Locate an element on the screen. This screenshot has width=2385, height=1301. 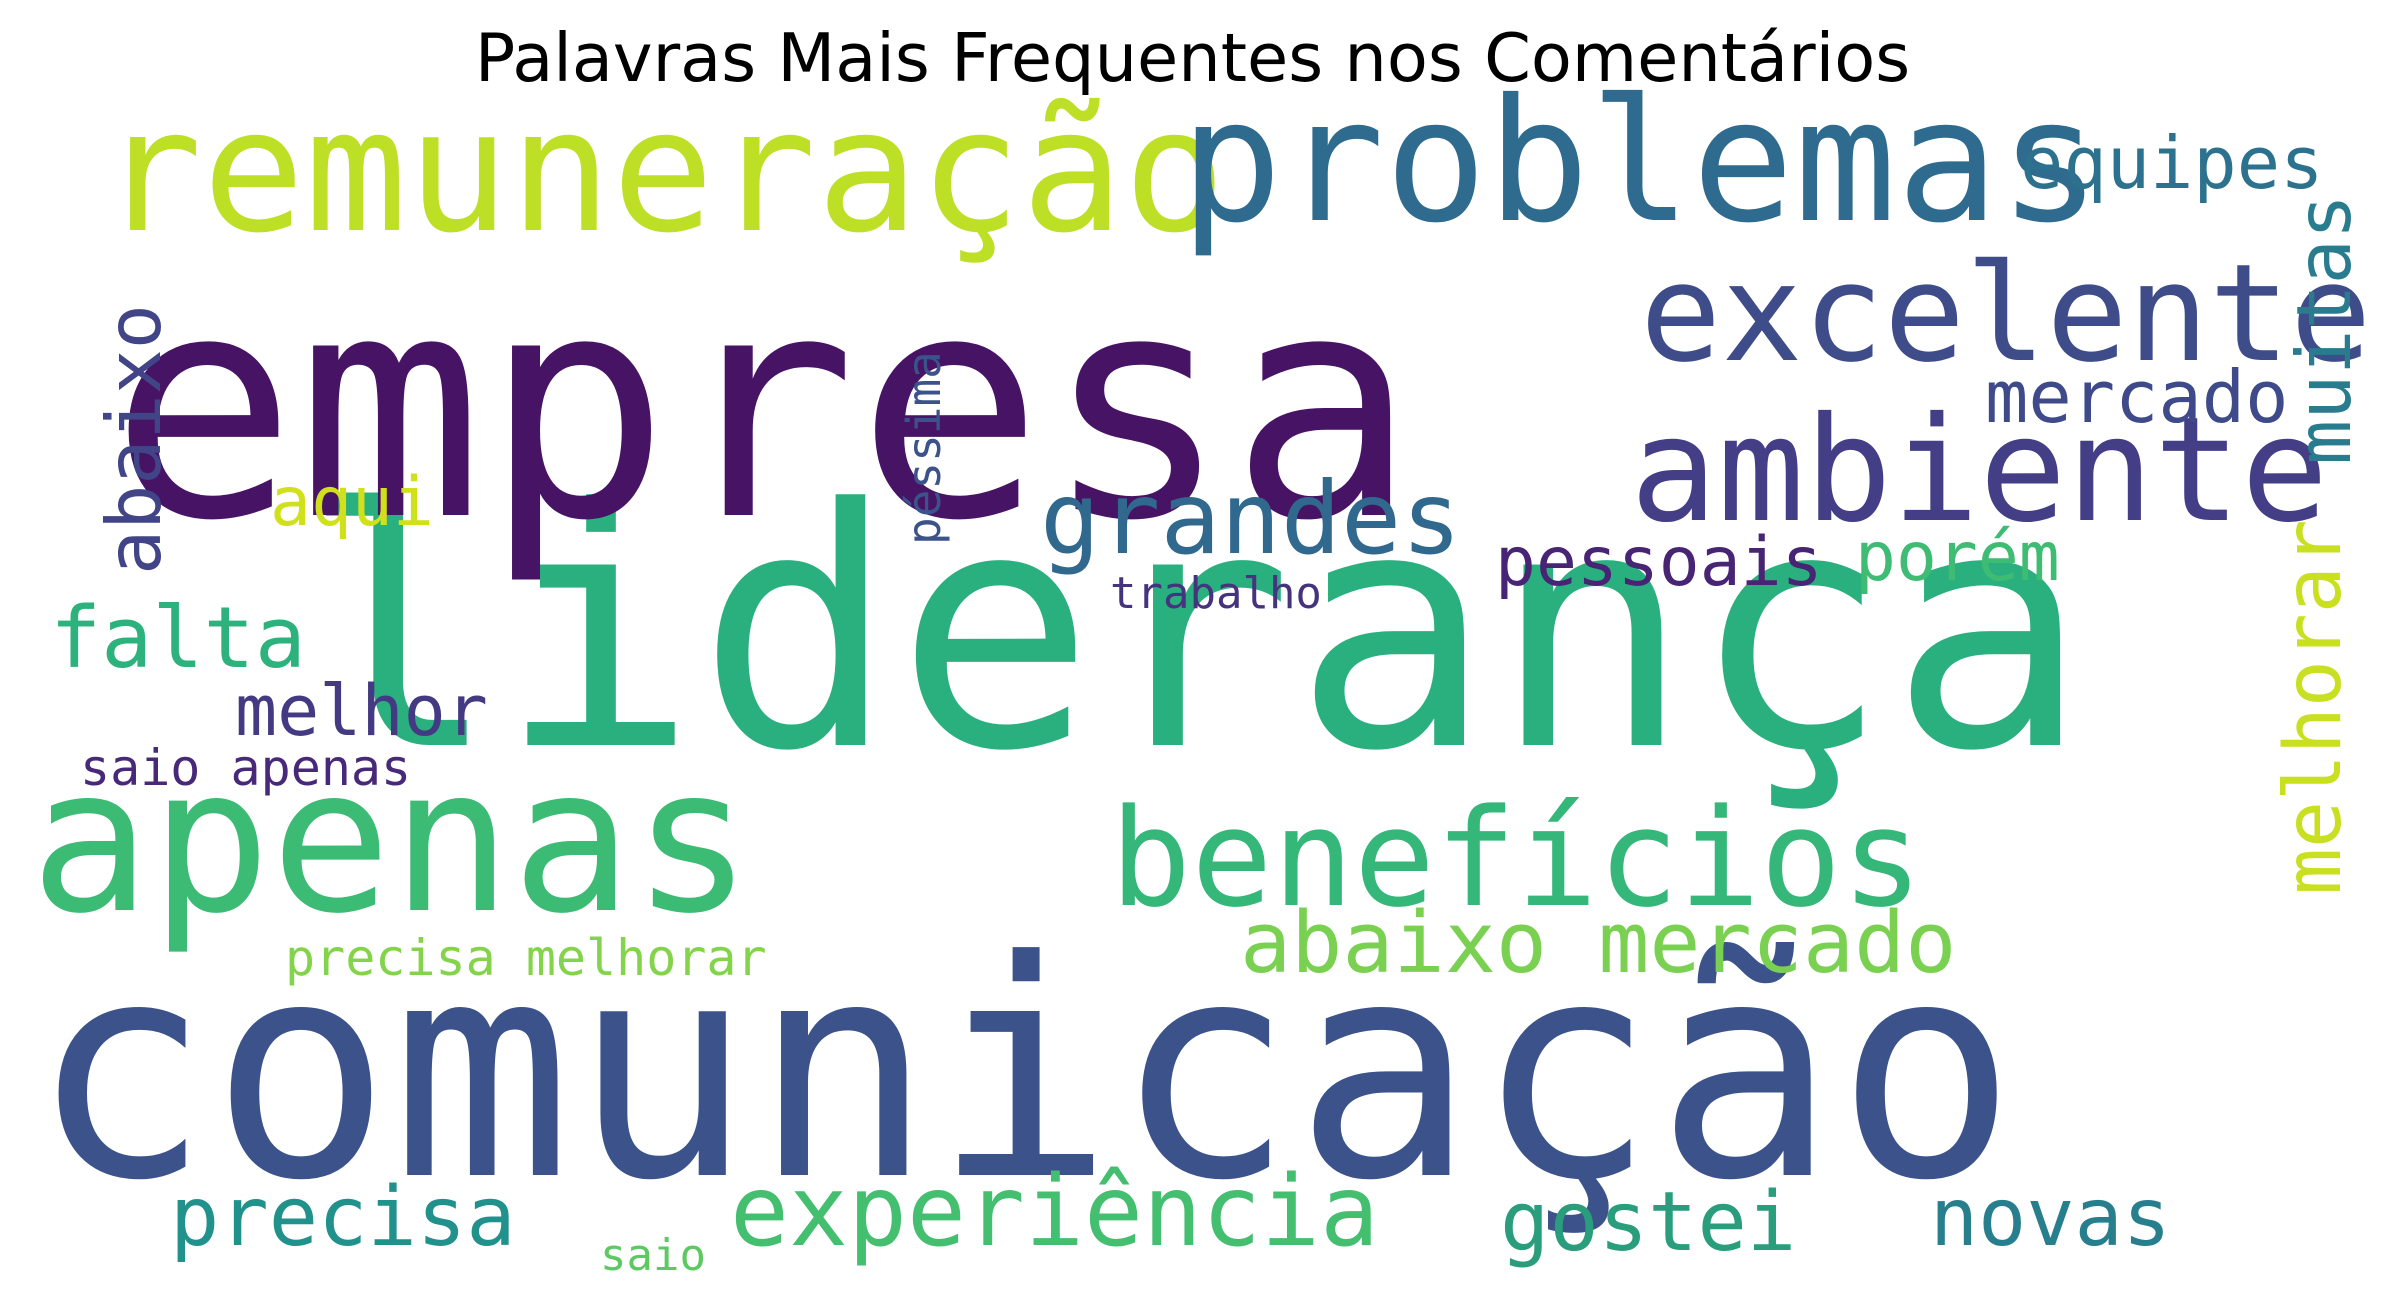
word-problemas: problemas is located at coordinates (1640, 162).